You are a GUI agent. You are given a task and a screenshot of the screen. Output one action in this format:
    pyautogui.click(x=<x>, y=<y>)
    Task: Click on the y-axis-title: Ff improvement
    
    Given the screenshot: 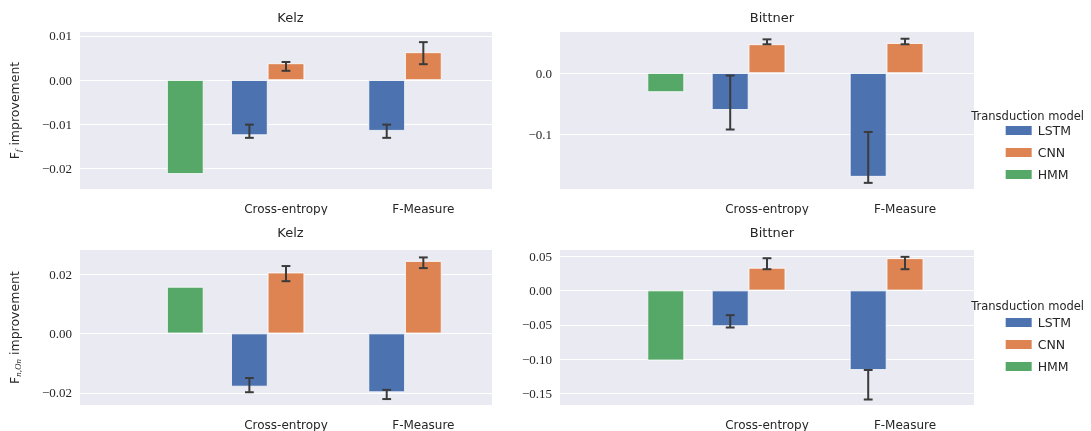 What is the action you would take?
    pyautogui.click(x=15, y=110)
    